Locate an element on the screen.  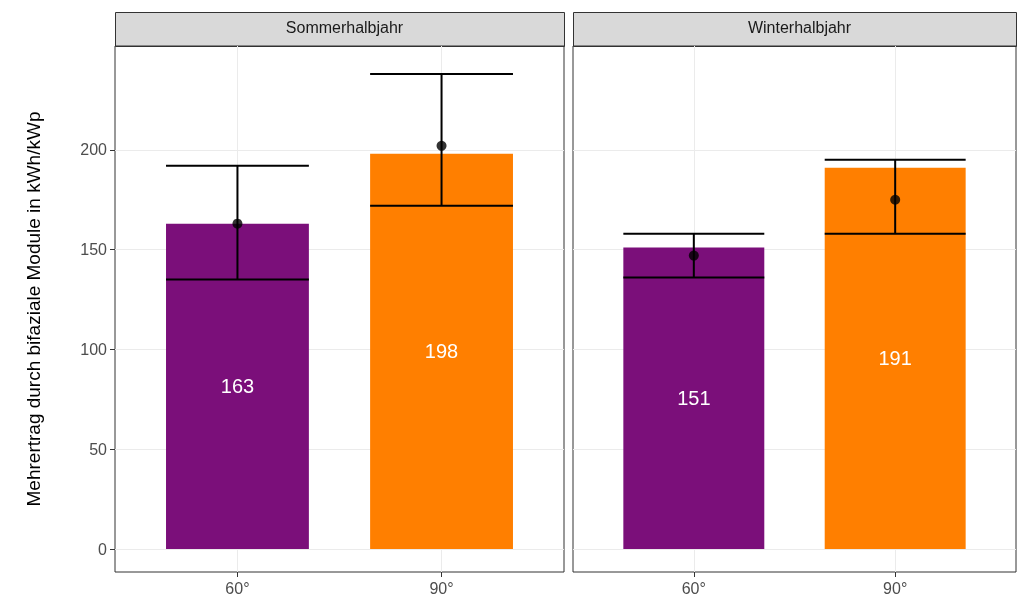
y-tick-label: 200 is located at coordinates (94, 150).